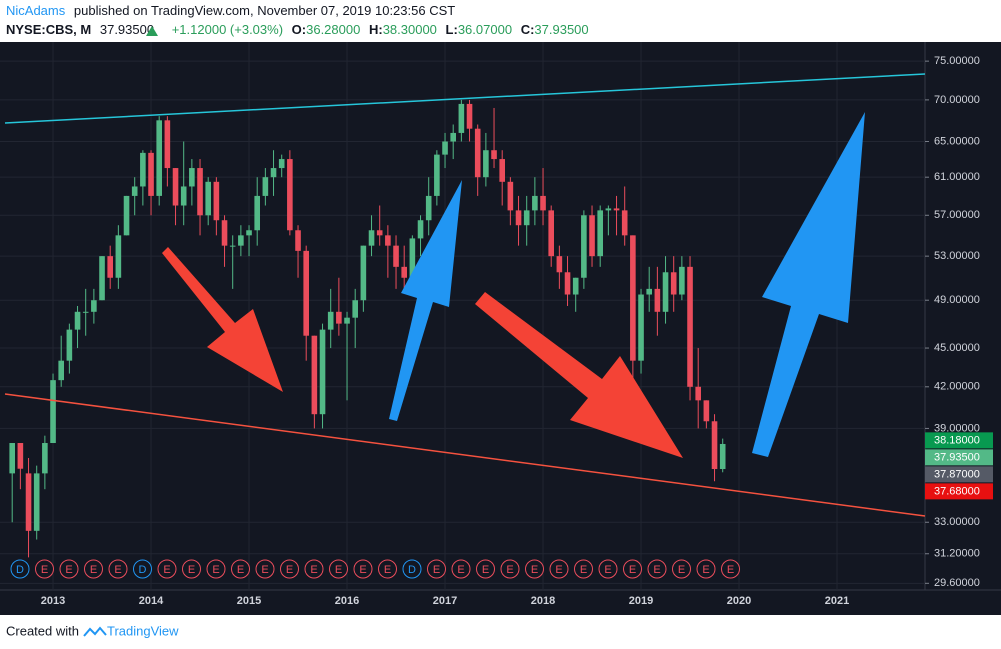 The image size is (1001, 649). I want to click on up-arrow, so click(425, 300).